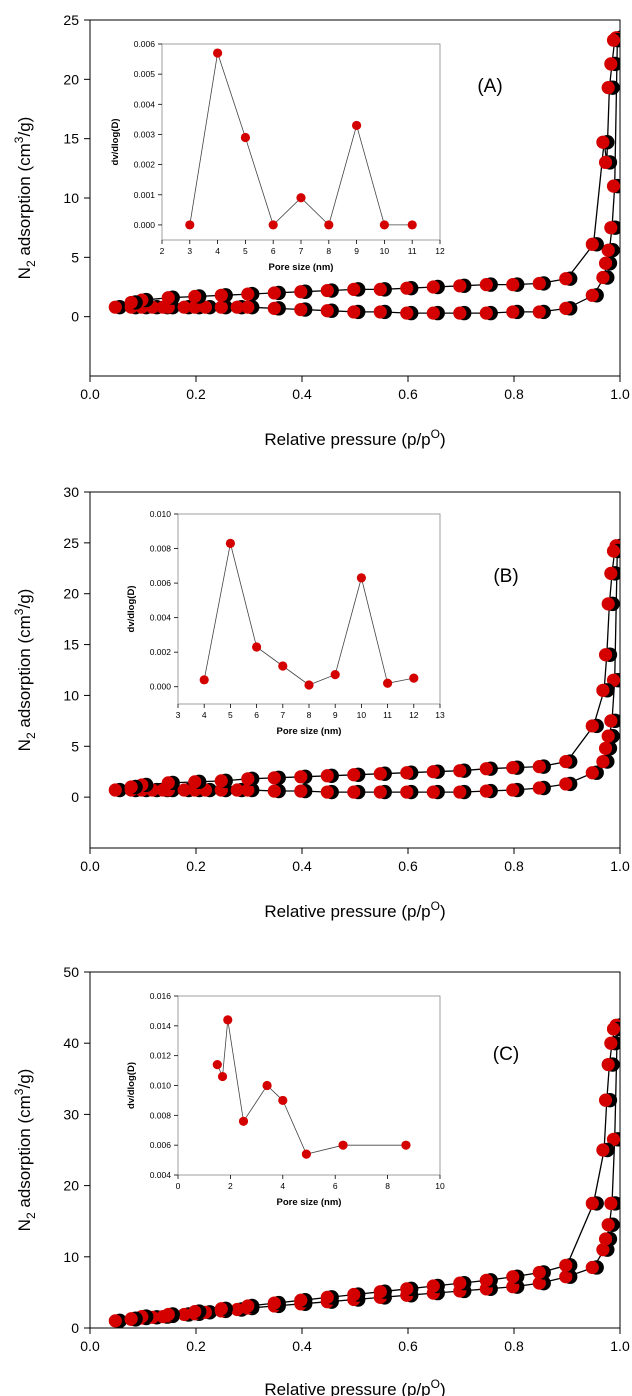 The width and height of the screenshot is (632, 1396). I want to click on y-tick-label: 25, so click(71, 20).